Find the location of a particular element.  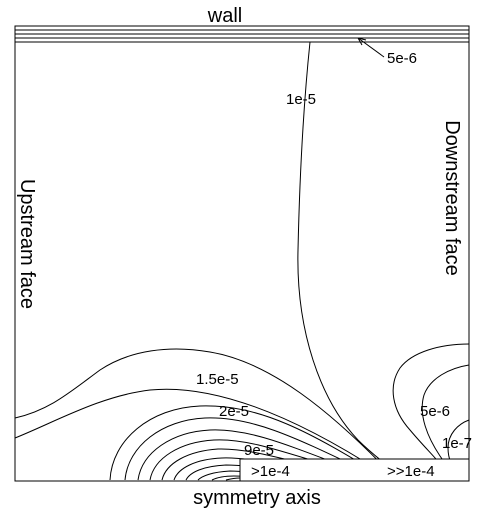

downstream-face-label: Downstream face is located at coordinates (452, 198).